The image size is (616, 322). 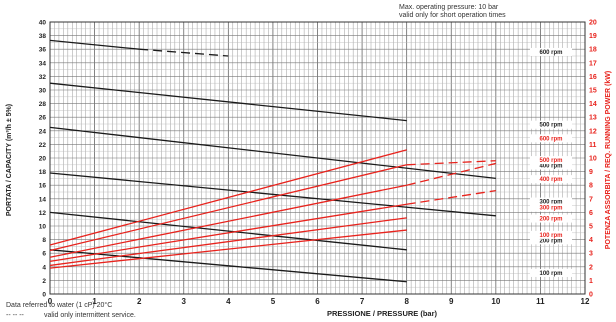 What do you see at coordinates (585, 301) in the screenshot?
I see `x-tick-label: 12` at bounding box center [585, 301].